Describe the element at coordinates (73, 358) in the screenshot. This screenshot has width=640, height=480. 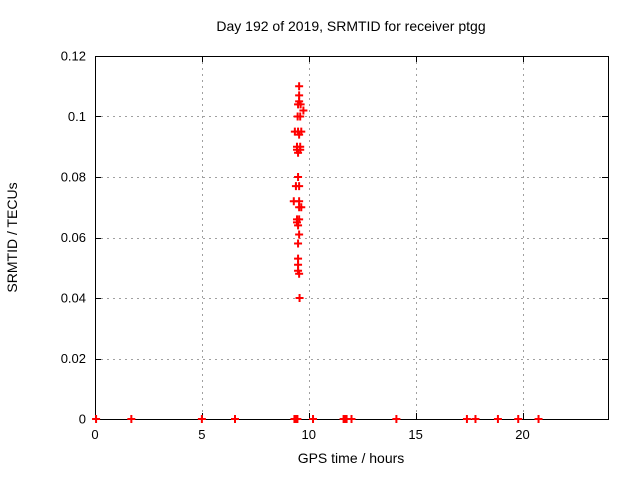
I see `y-tick-label: 0.02` at that location.